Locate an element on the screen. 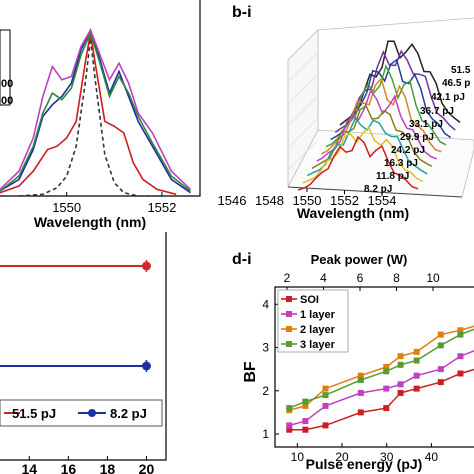 The width and height of the screenshot is (474, 474). energy-label-16-3-pj: 16.3 pJ is located at coordinates (401, 163).